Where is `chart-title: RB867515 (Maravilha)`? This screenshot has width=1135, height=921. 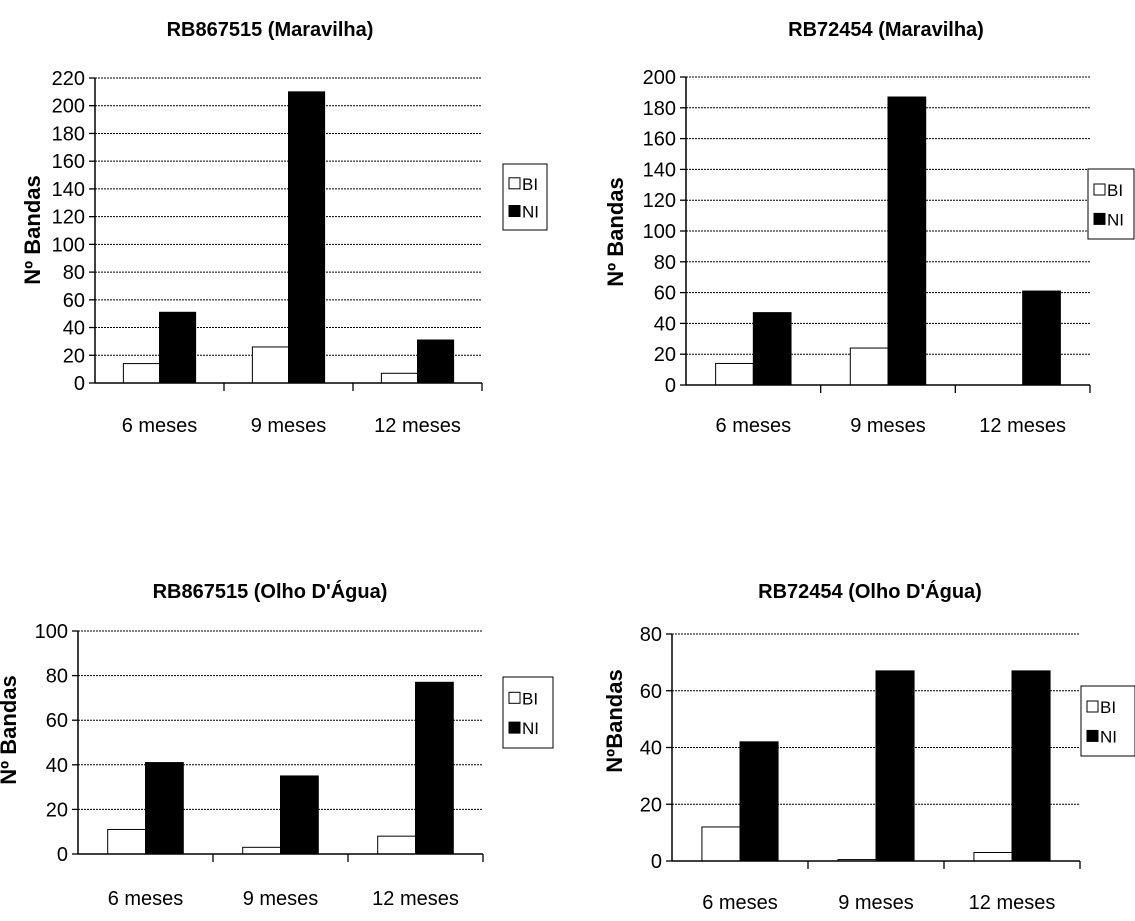
chart-title: RB867515 (Maravilha) is located at coordinates (270, 30).